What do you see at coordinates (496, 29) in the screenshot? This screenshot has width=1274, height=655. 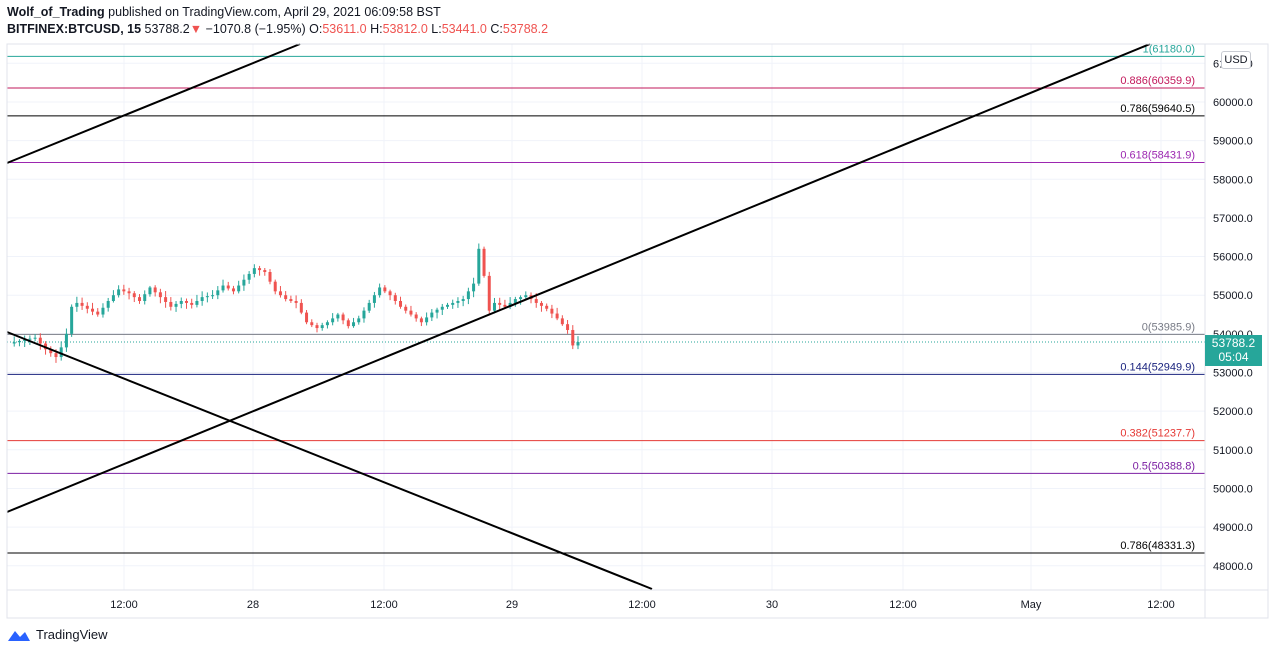 I see `close-label: C:` at bounding box center [496, 29].